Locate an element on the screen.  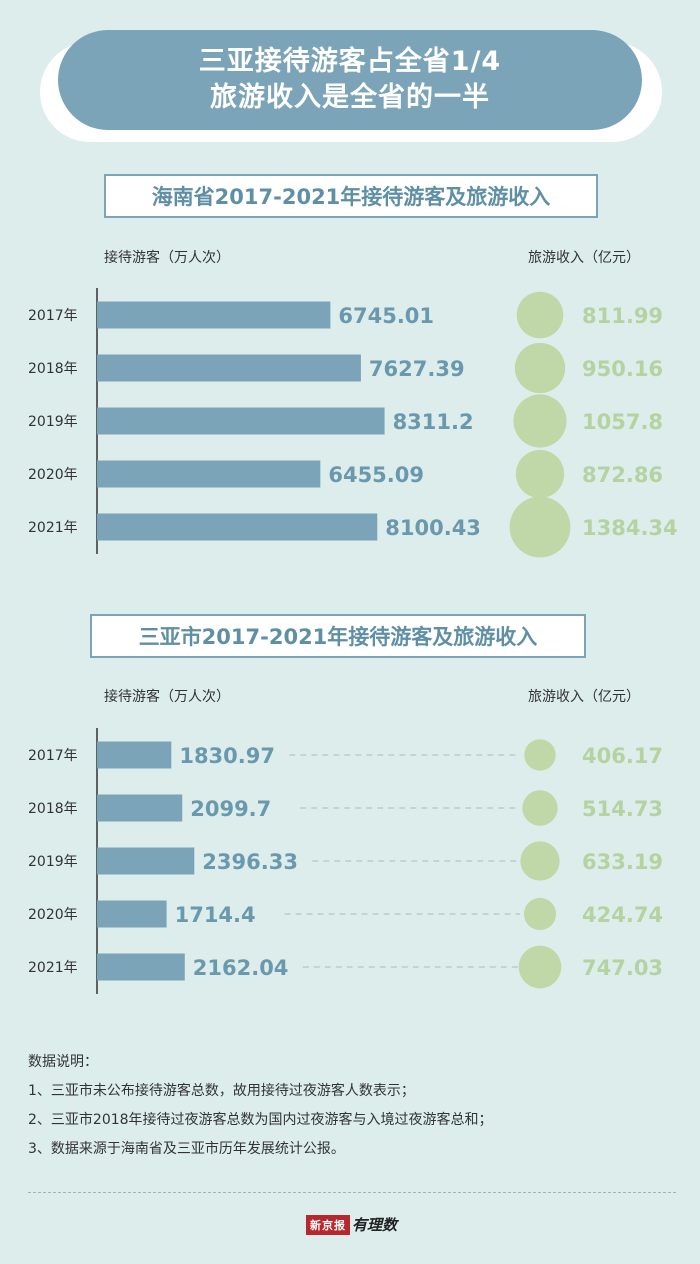
visitor-value-label: 2396.33 is located at coordinates (250, 862).